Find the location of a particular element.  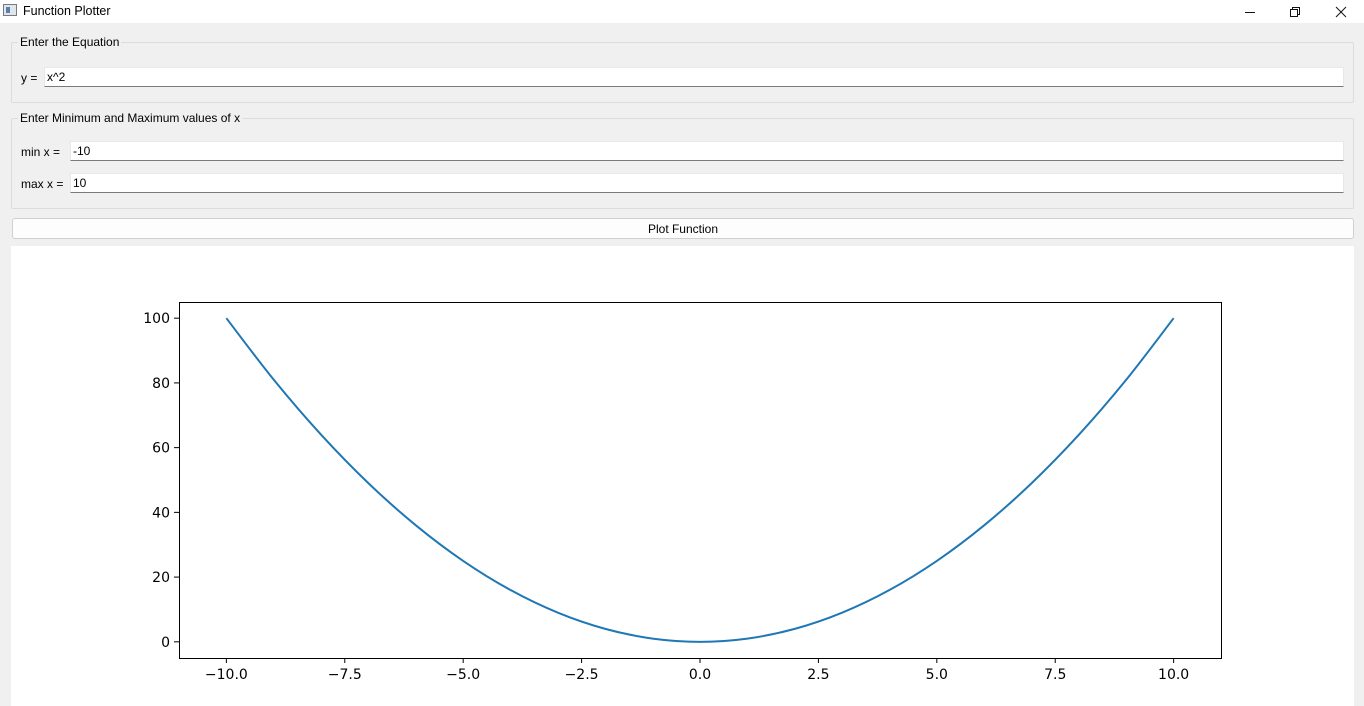

minimize-icon is located at coordinates (1250, 12).